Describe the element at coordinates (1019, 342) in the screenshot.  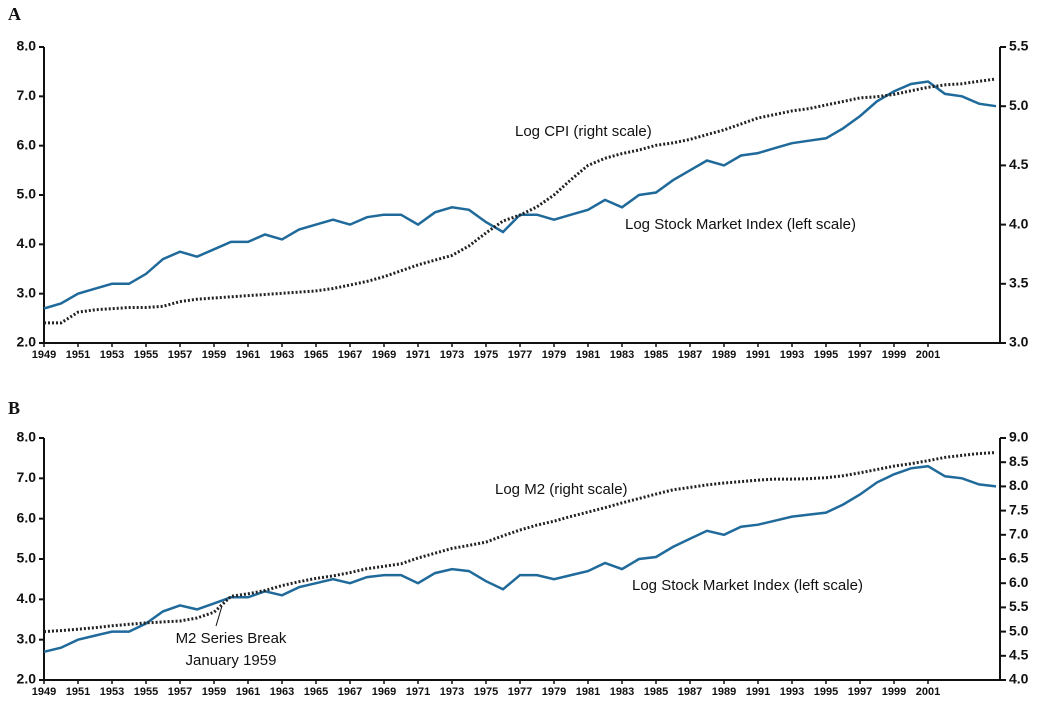
I see `y2-tick-label: 3.0` at that location.